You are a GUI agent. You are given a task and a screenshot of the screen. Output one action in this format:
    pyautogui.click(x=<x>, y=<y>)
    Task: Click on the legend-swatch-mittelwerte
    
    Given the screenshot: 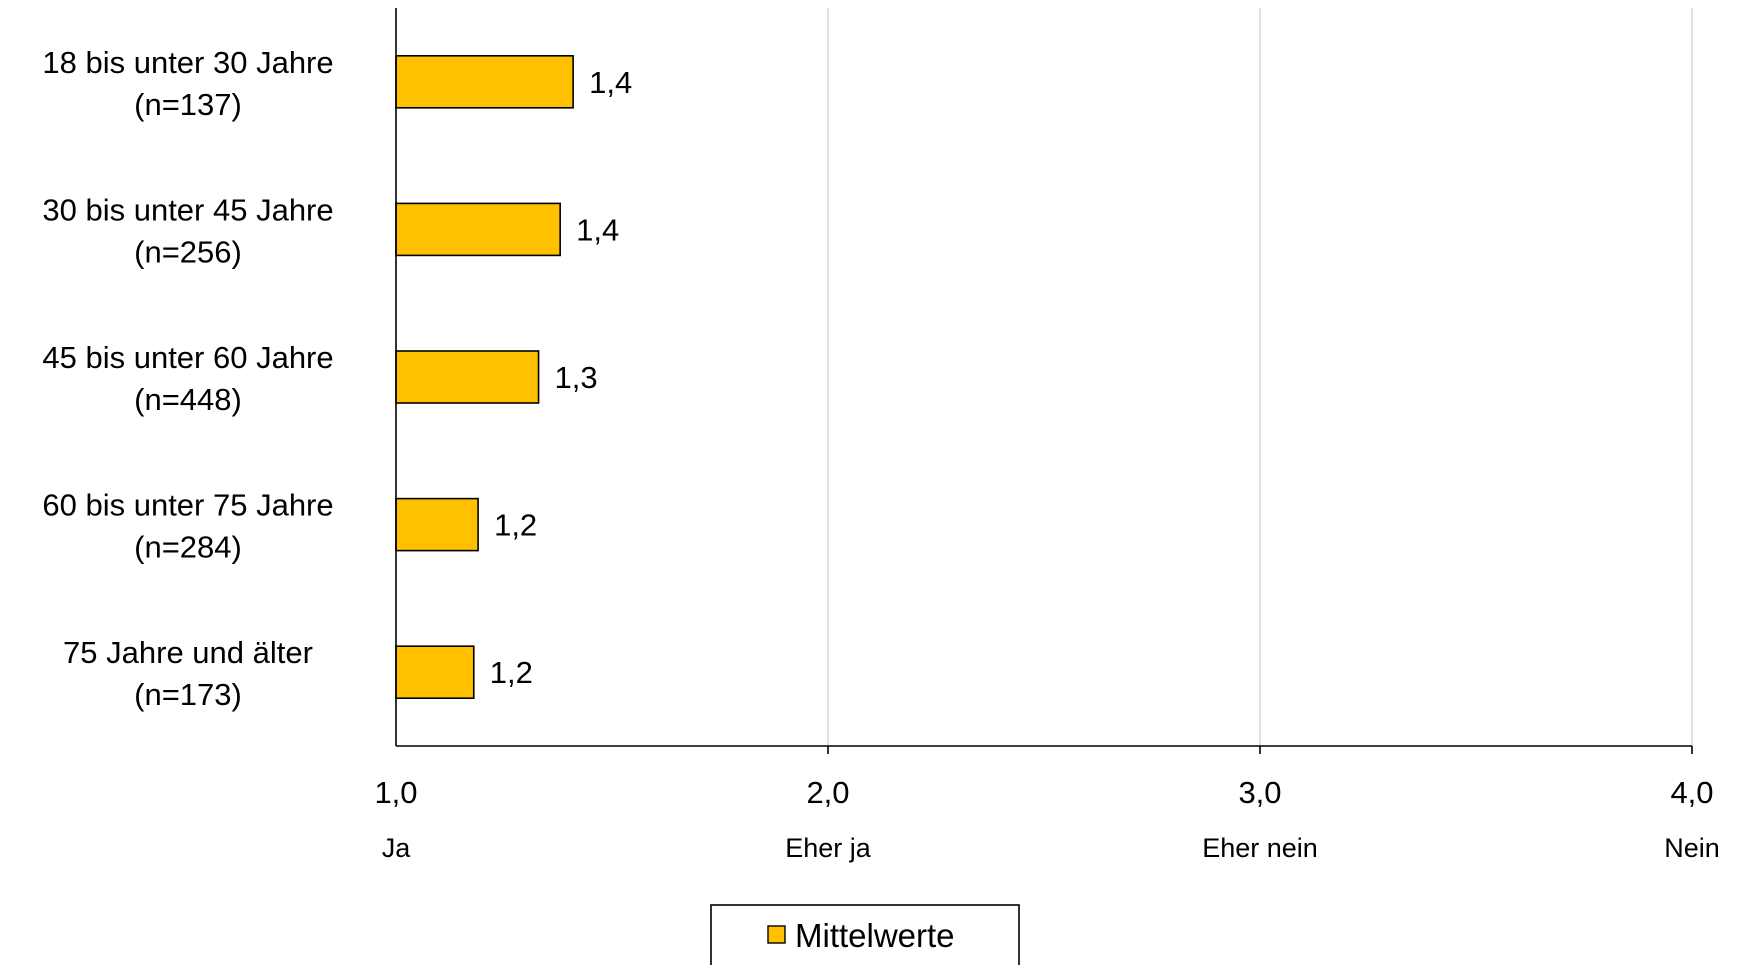 What is the action you would take?
    pyautogui.click(x=776, y=934)
    